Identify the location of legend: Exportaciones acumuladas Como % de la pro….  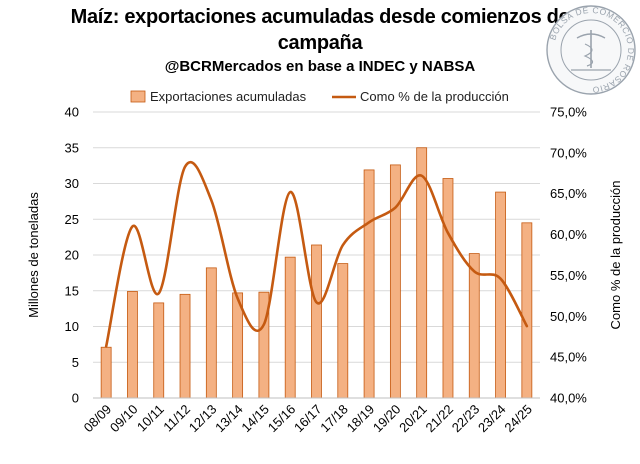
(319, 96).